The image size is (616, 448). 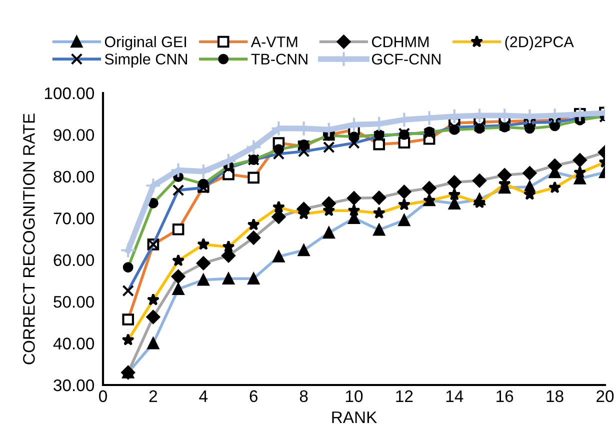 I want to click on x-tick-label: 16, so click(x=505, y=396).